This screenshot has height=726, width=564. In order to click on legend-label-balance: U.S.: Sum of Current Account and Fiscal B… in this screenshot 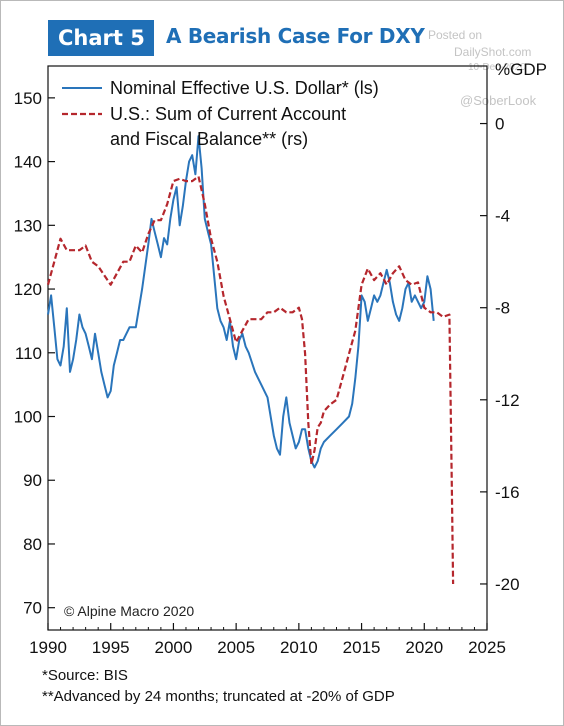, I will do `click(228, 126)`.